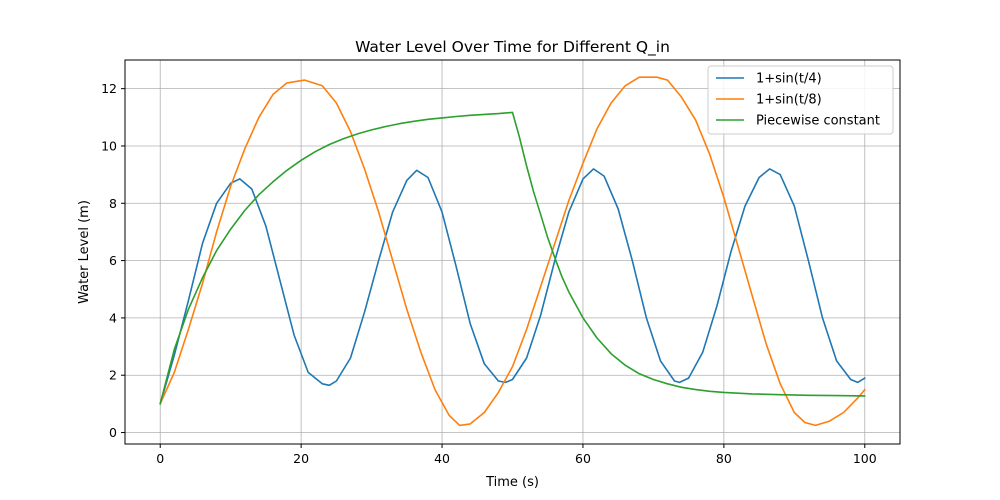 This screenshot has height=500, width=1000. I want to click on y-tick-label: 6, so click(113, 260).